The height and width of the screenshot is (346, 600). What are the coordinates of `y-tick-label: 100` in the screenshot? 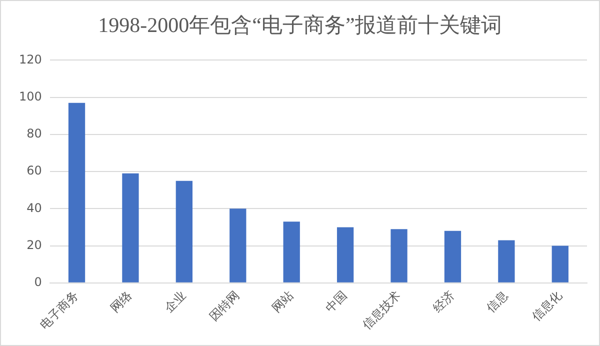 It's located at (30, 96).